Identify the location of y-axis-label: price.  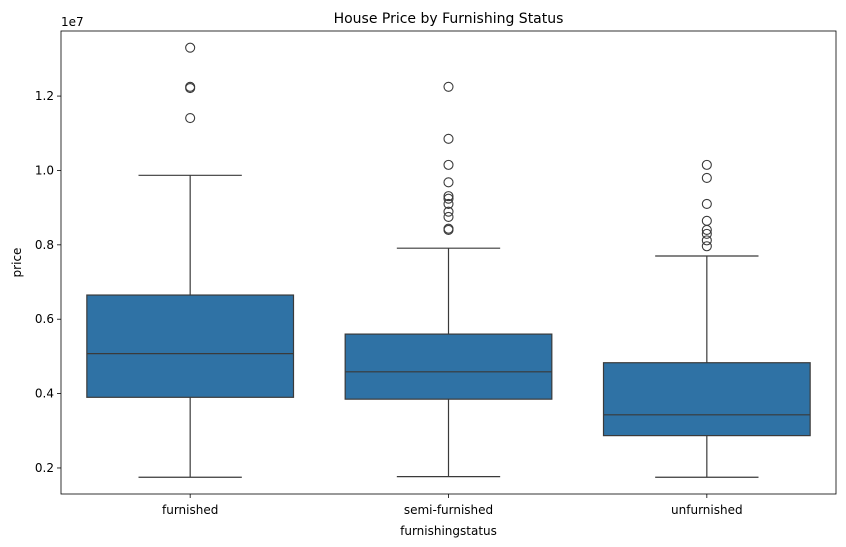
(17, 263).